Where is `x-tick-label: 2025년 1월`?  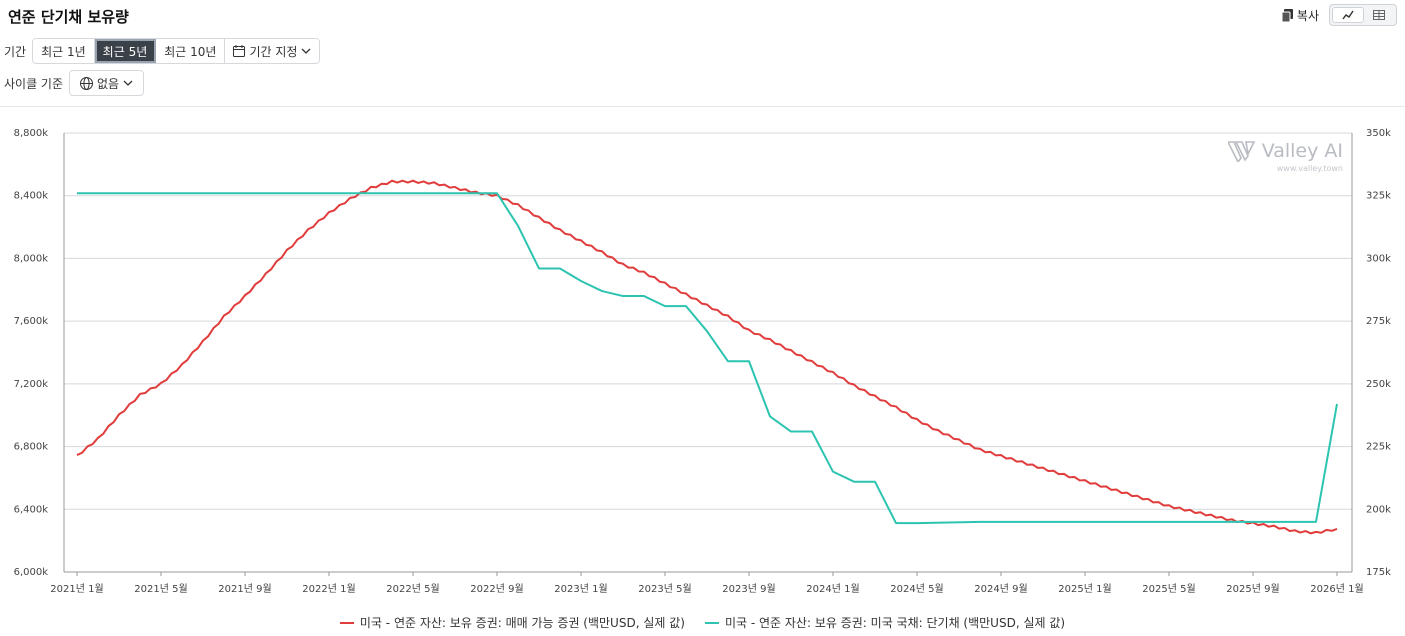
x-tick-label: 2025년 1월 is located at coordinates (1084, 589).